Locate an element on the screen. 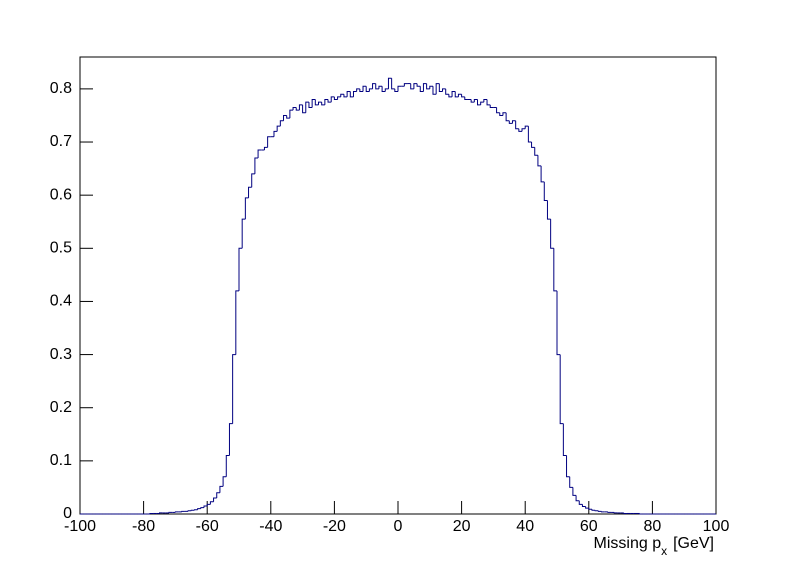 This screenshot has height=572, width=796. x-tick-label: -80 is located at coordinates (143, 526).